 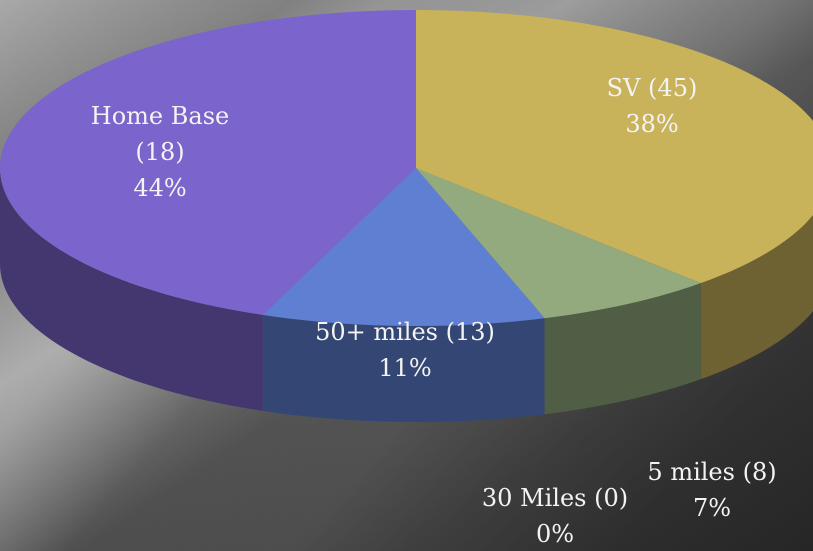 What do you see at coordinates (555, 498) in the screenshot?
I see `slice-label-line: 30 Miles (0)` at bounding box center [555, 498].